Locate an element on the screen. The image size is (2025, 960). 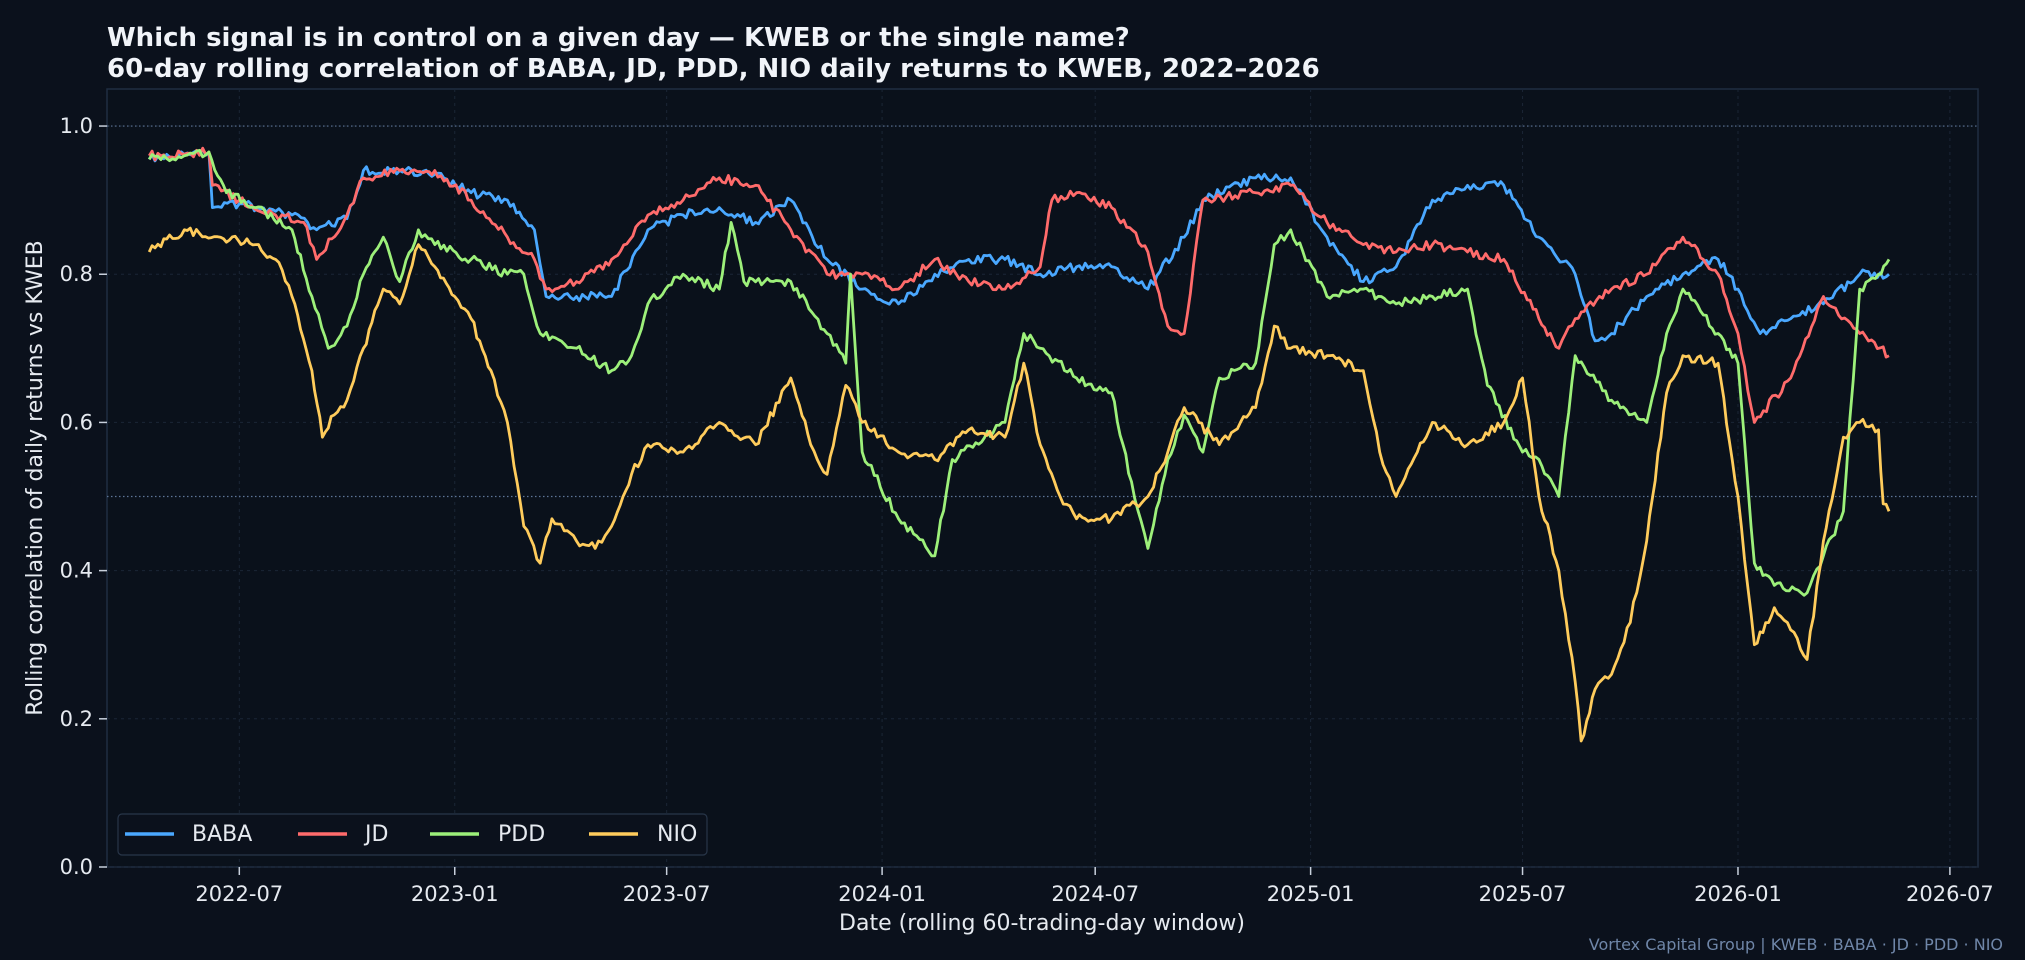
y-tick-label: 1.0 is located at coordinates (76, 126).